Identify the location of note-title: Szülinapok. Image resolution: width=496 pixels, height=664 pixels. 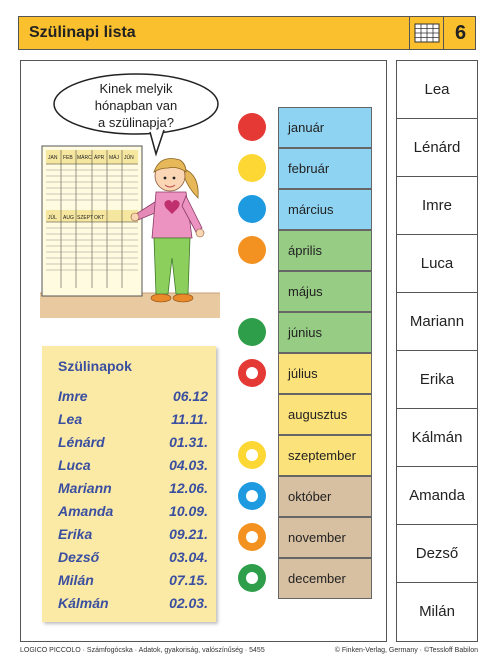
(95, 366).